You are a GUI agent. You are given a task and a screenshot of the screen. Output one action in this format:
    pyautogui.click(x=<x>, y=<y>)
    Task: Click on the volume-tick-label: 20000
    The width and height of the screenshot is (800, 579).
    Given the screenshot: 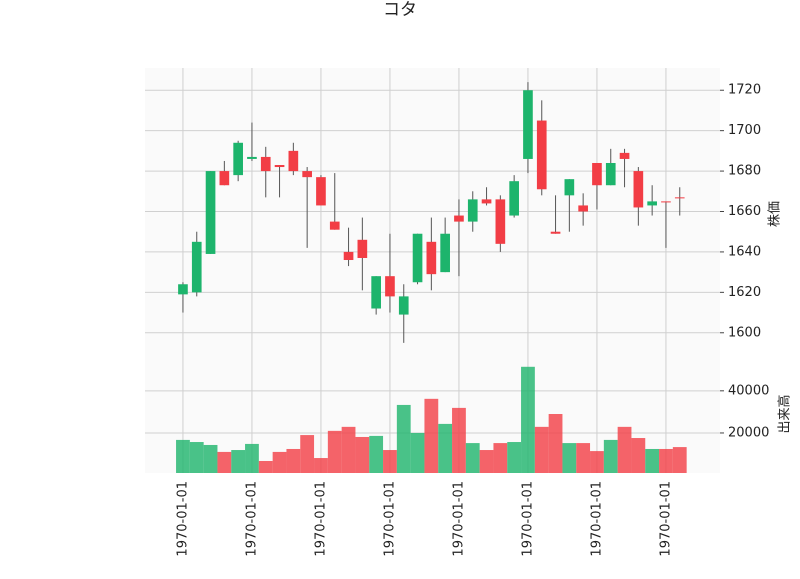 What is the action you would take?
    pyautogui.click(x=748, y=432)
    